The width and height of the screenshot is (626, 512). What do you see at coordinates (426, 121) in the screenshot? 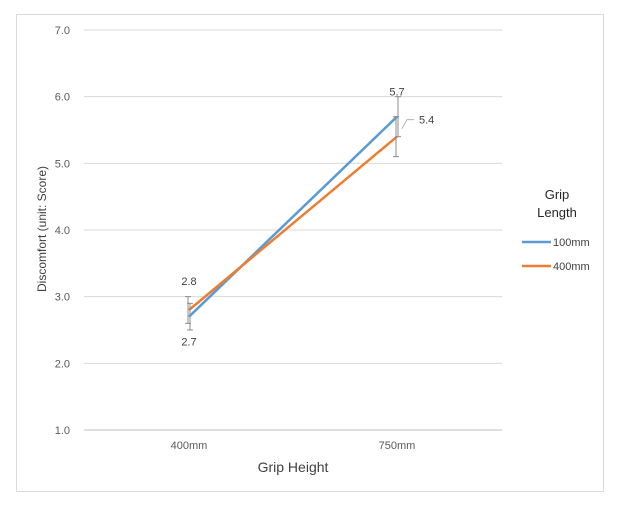
I see `data-label: 5.4` at bounding box center [426, 121].